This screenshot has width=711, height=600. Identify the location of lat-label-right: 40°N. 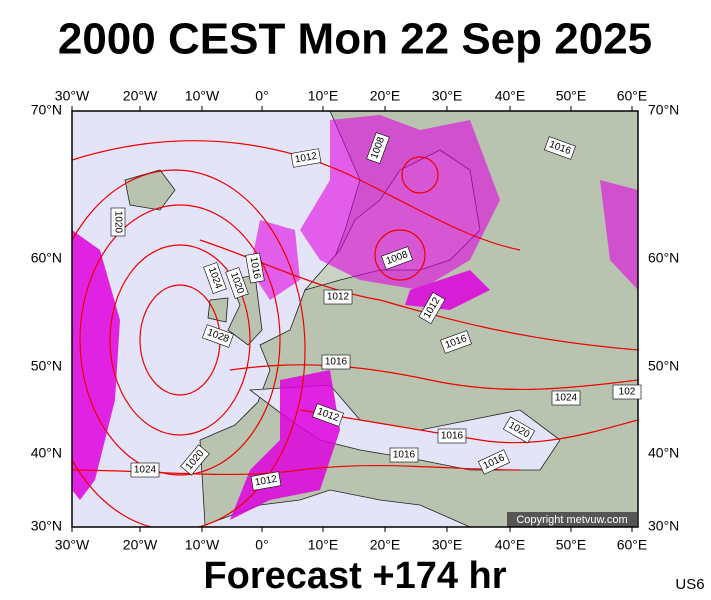
(663, 453).